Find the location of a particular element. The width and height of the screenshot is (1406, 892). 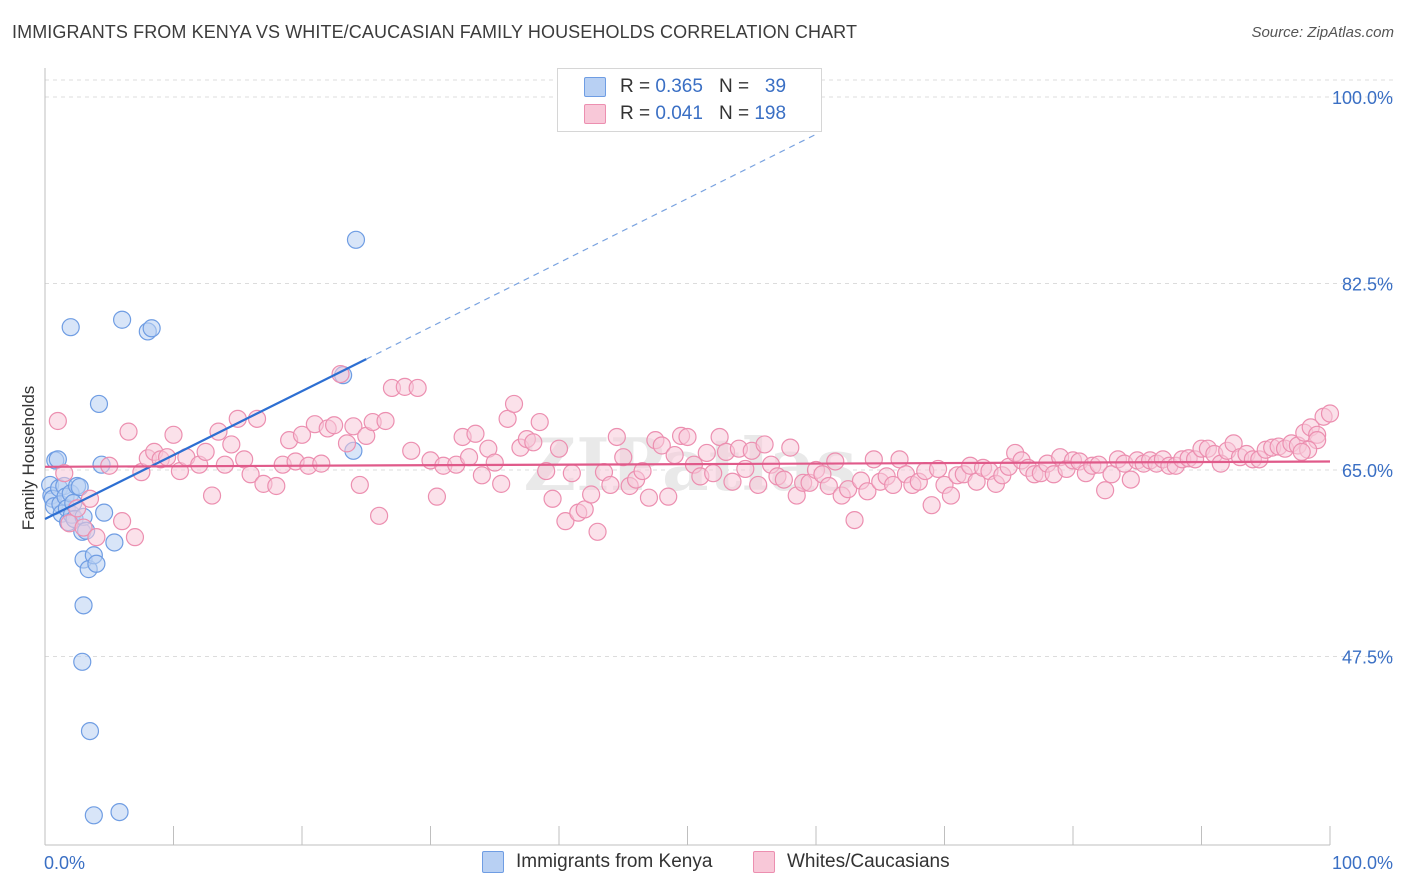

white-trendline is located at coordinates (687, 464).